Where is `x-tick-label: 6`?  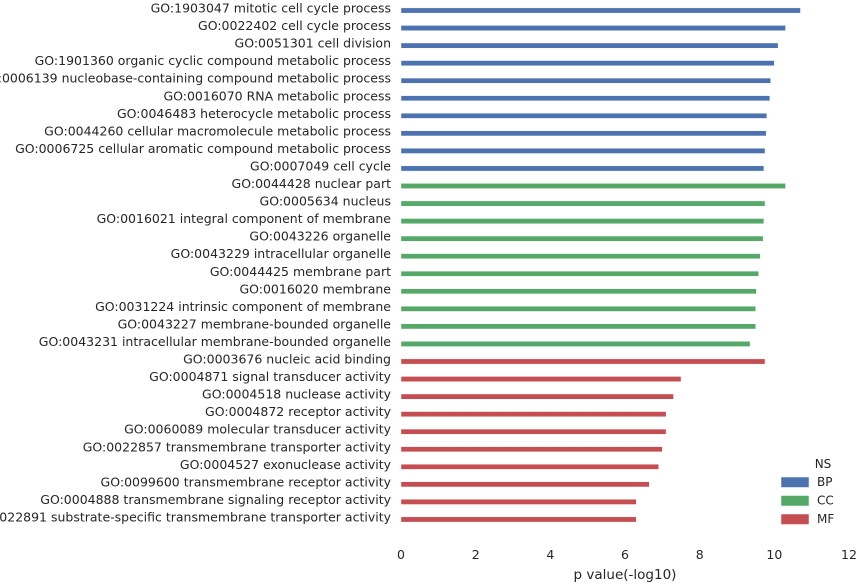
x-tick-label: 6 is located at coordinates (625, 554).